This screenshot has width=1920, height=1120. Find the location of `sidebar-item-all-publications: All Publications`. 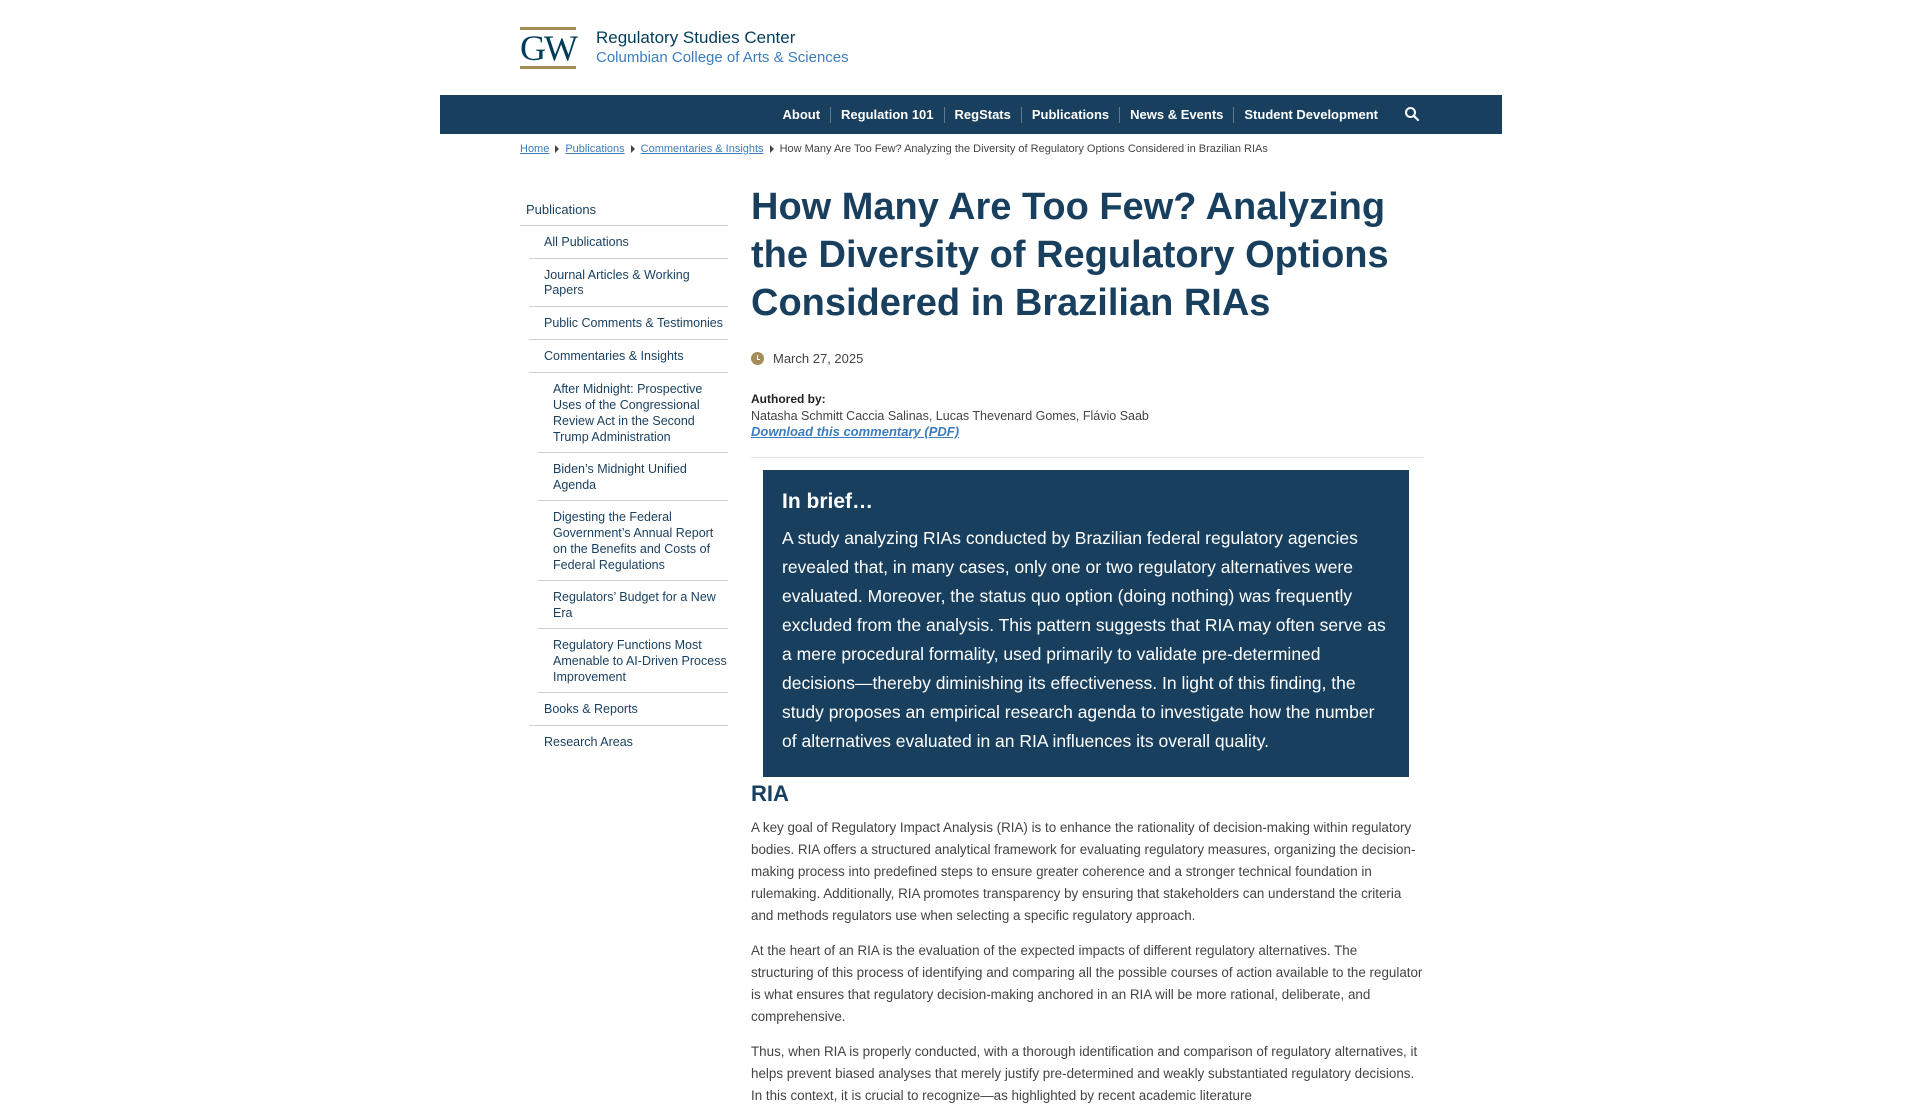

sidebar-item-all-publications: All Publications is located at coordinates (628, 242).